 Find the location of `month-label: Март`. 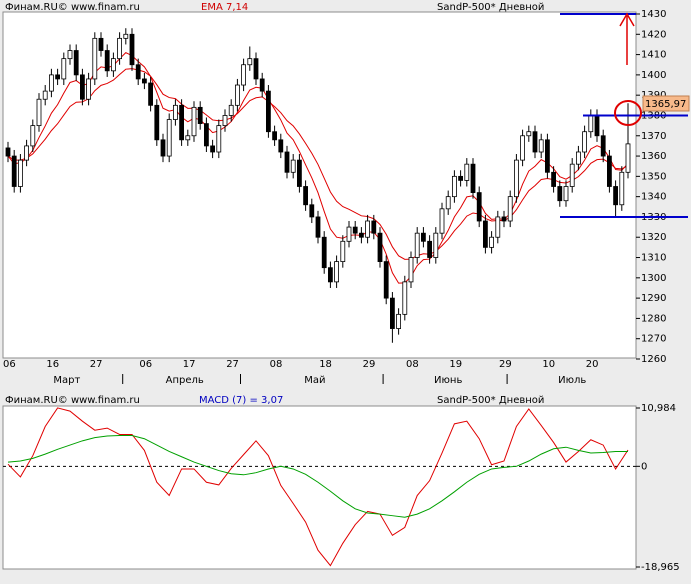

month-label: Март is located at coordinates (66, 380).